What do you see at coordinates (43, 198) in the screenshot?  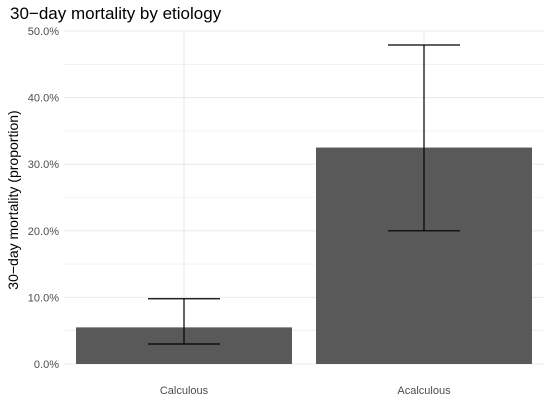 I see `y-tick-labels: 0.0% 10.0% 20.0% 30.0% 40.0% 50.0%` at bounding box center [43, 198].